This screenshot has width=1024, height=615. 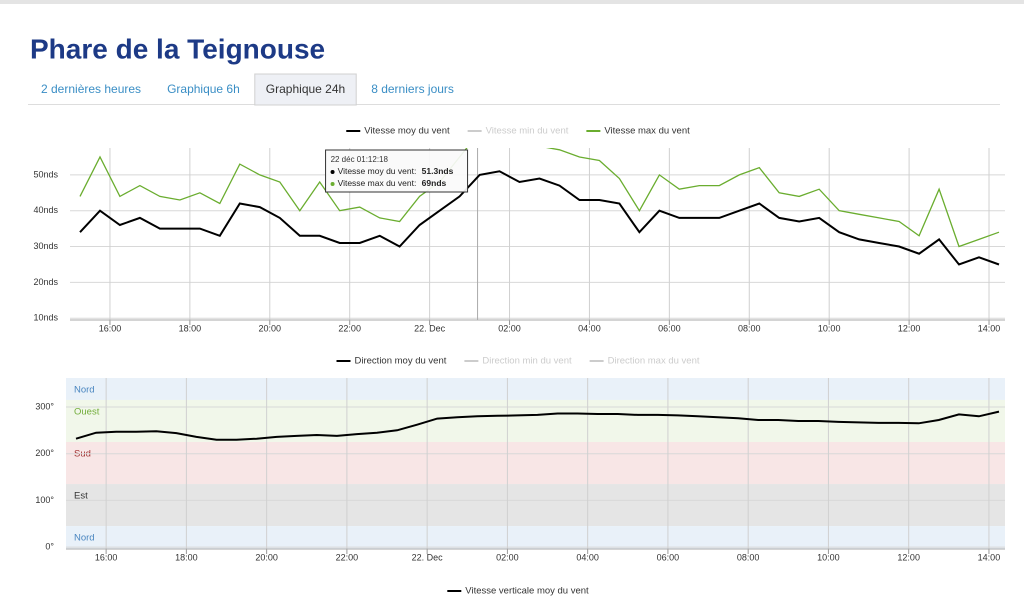 What do you see at coordinates (434, 183) in the screenshot?
I see `tooltip-row-value: 69nds` at bounding box center [434, 183].